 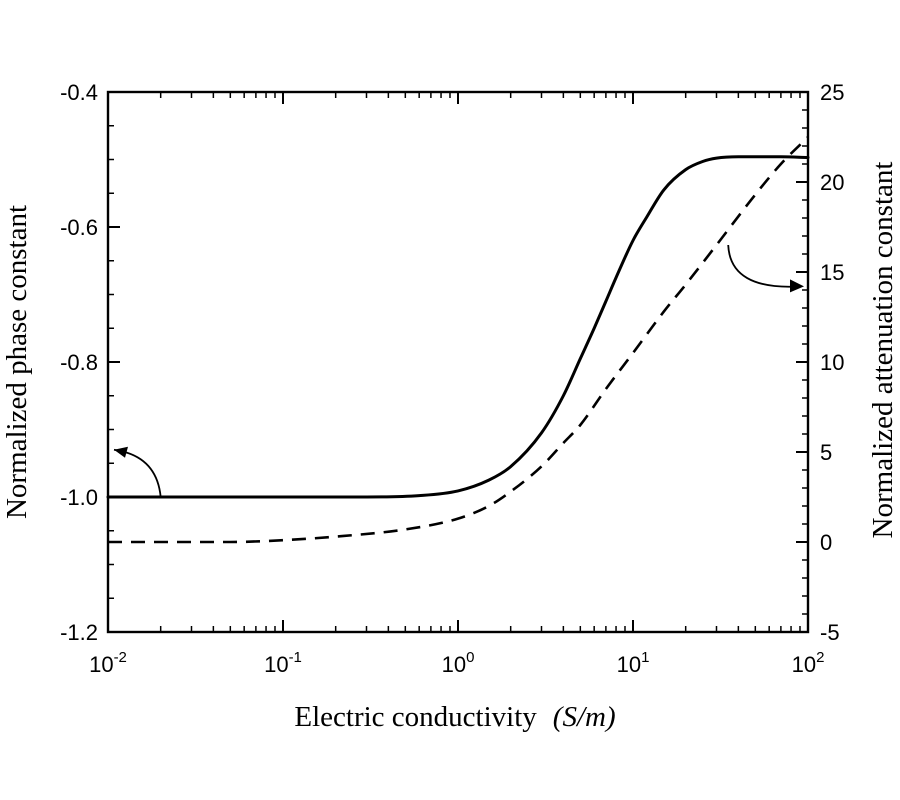 I want to click on x-tick-label: 10⁻², so click(x=108, y=663).